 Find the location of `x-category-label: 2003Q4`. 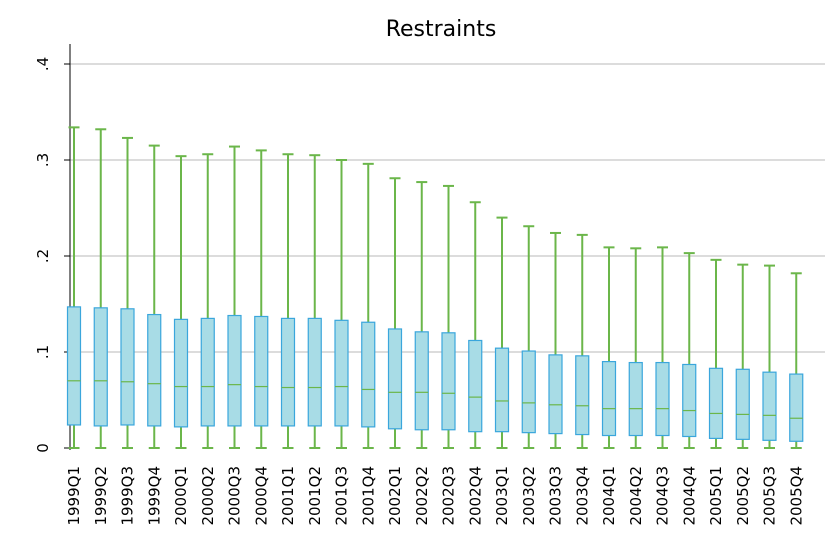

x-category-label: 2003Q4 is located at coordinates (582, 496).